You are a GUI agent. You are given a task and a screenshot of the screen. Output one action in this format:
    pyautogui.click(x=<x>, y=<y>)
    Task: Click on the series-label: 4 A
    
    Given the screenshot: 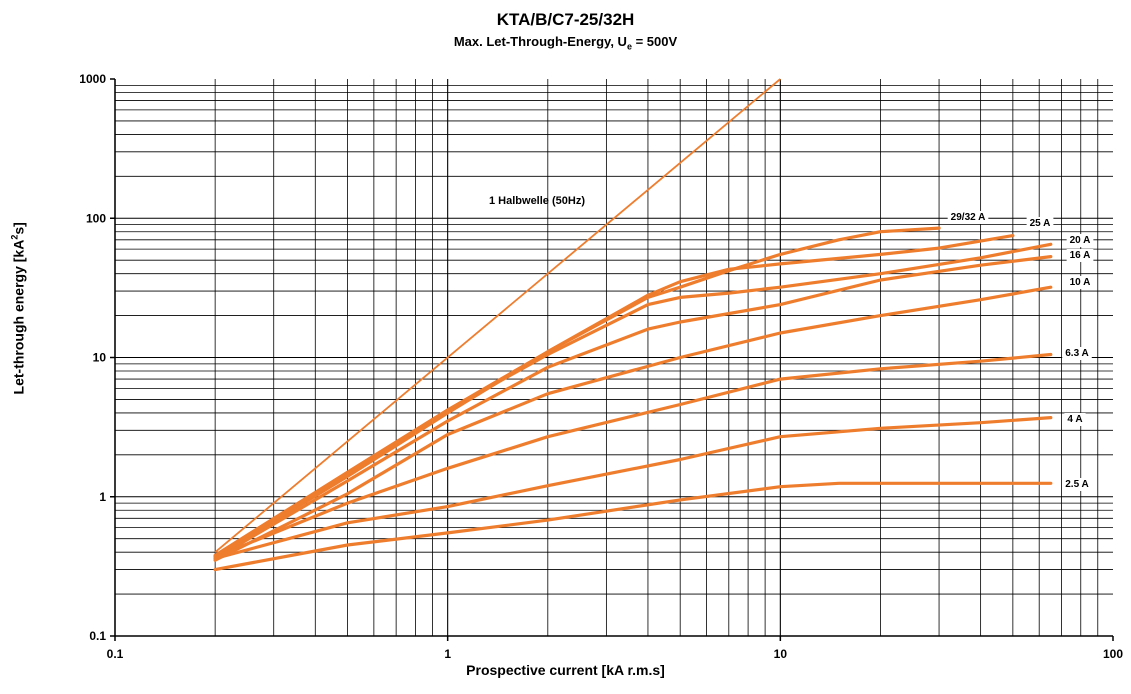 What is the action you would take?
    pyautogui.click(x=1074, y=419)
    